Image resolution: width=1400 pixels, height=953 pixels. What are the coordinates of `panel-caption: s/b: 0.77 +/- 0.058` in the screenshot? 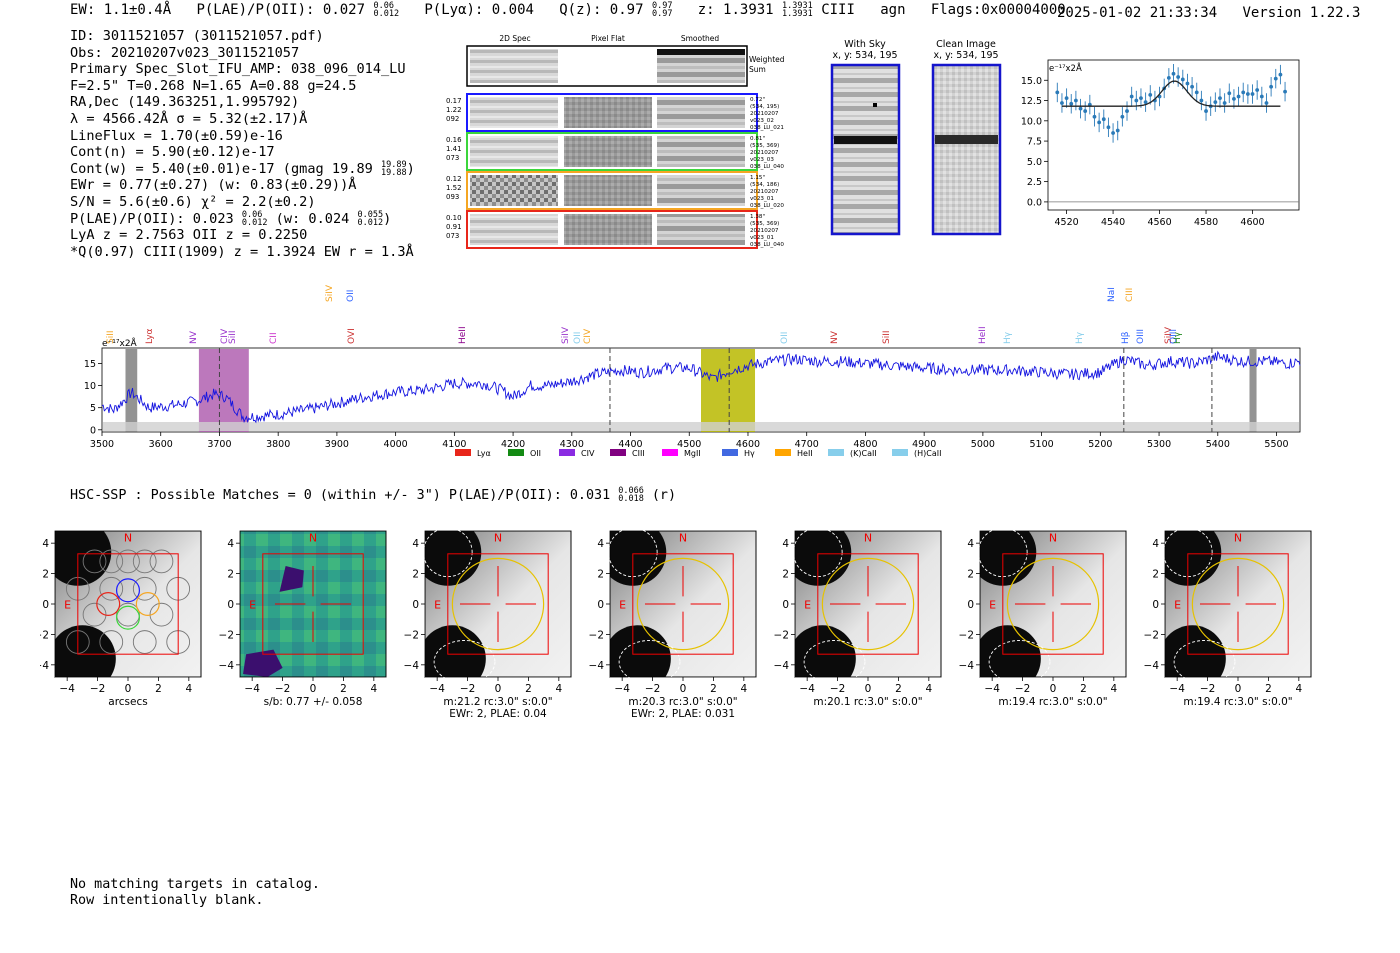 It's located at (313, 702).